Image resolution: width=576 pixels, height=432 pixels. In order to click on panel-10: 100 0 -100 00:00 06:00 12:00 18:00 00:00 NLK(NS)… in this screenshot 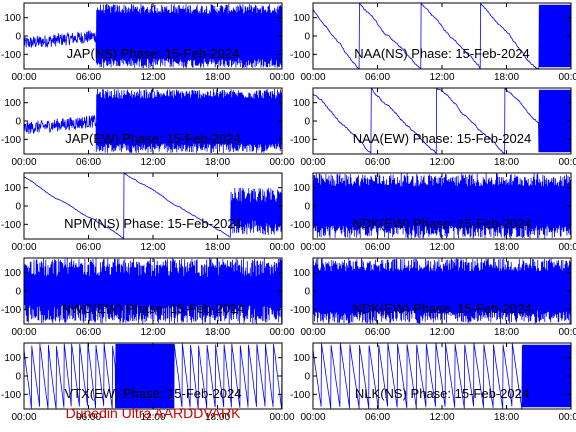, I will do `click(433, 382)`.